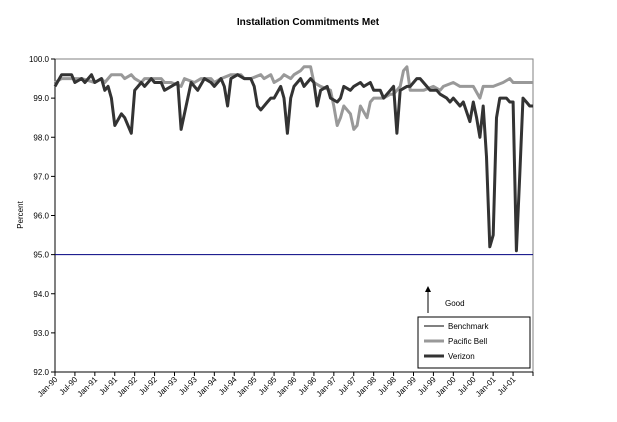 This screenshot has width=617, height=422. What do you see at coordinates (20, 214) in the screenshot?
I see `y-axis-label: Percent` at bounding box center [20, 214].